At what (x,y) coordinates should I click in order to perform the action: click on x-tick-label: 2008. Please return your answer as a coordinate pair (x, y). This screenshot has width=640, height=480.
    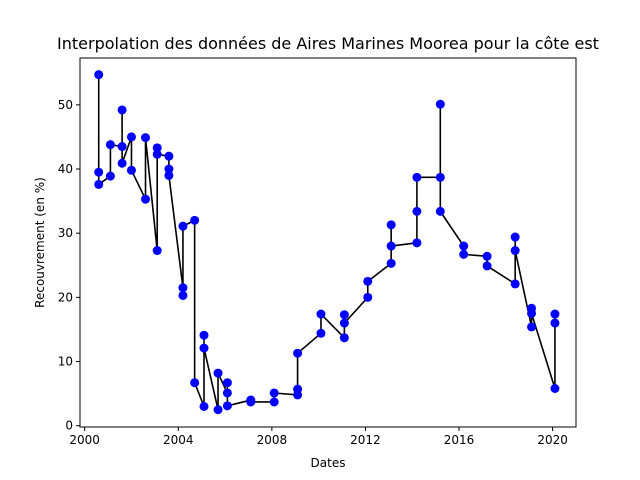
    Looking at the image, I should click on (272, 440).